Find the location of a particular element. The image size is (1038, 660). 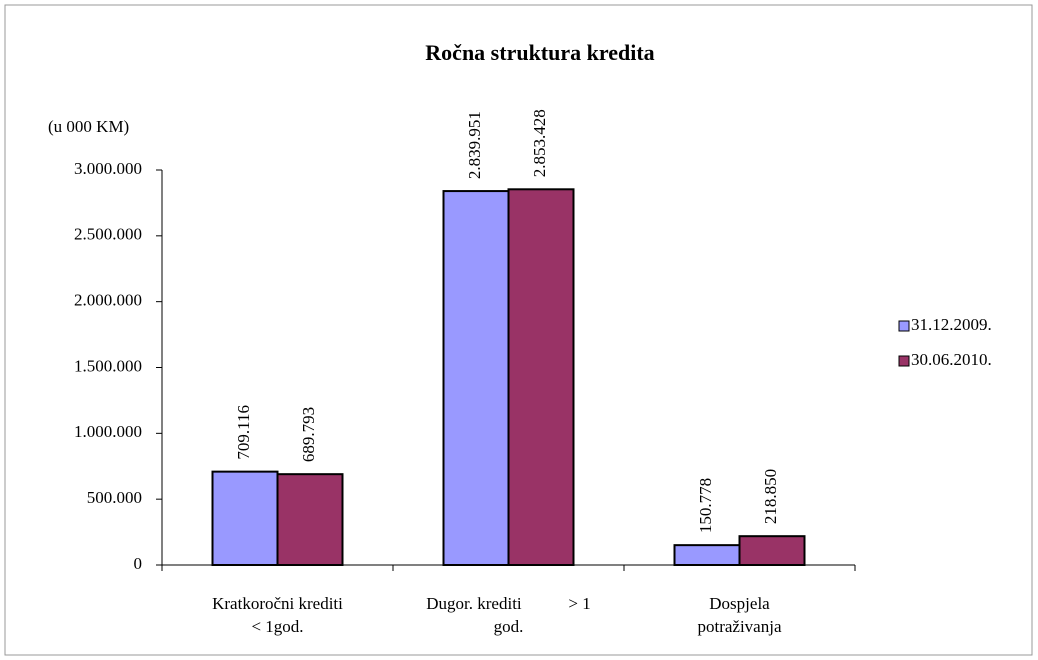

x-tick-label: Dospjela is located at coordinates (739, 603).